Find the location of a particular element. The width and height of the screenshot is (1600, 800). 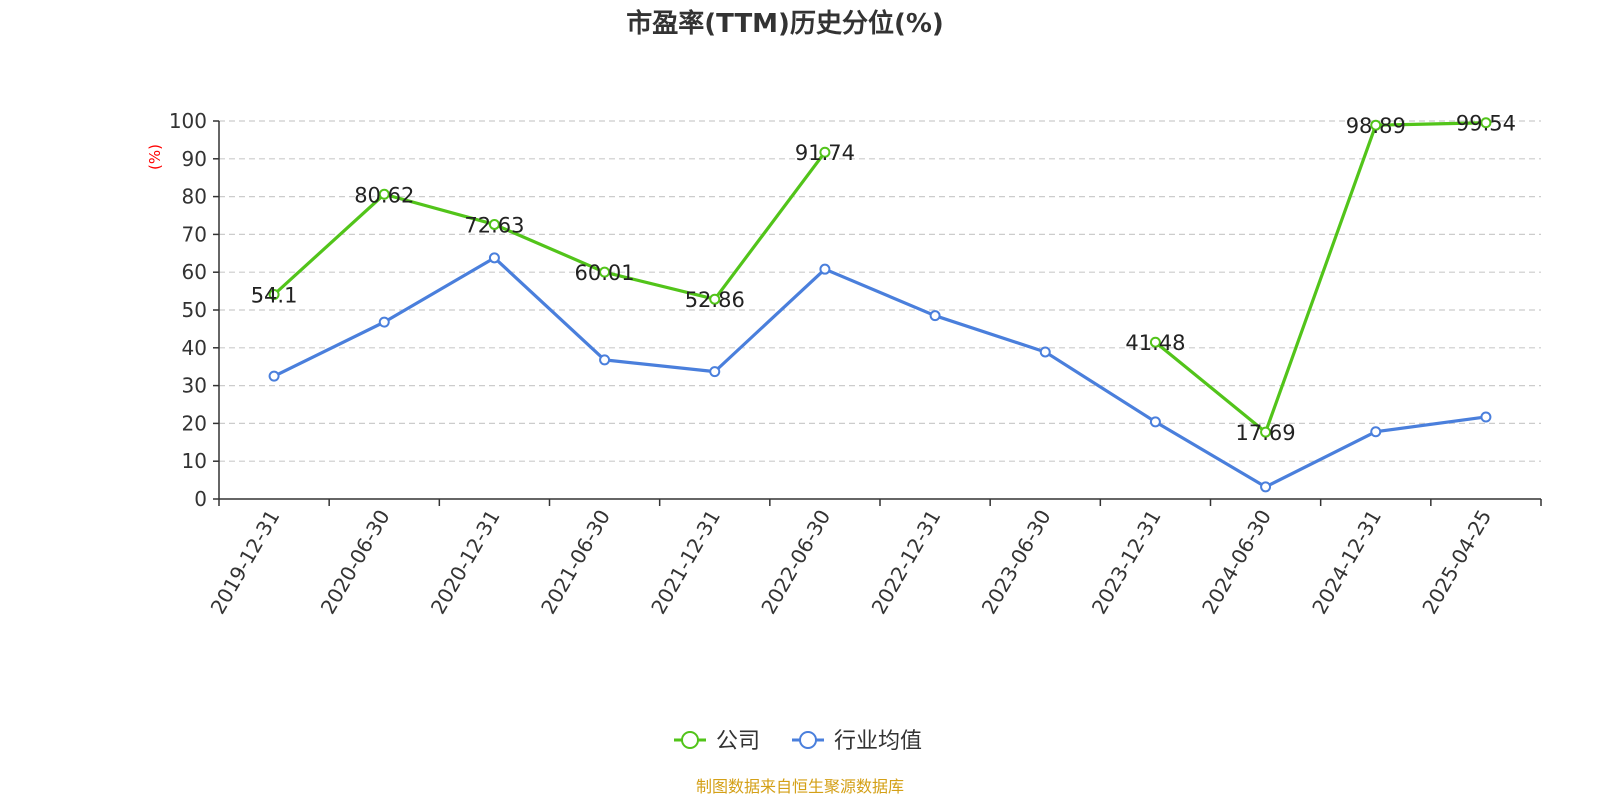

legend: 公司 行业均值 is located at coordinates (798, 741).